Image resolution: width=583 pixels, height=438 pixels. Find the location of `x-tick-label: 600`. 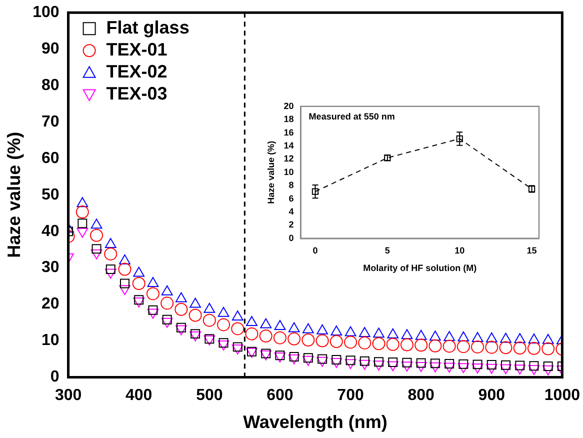

x-tick-label: 600 is located at coordinates (280, 395).